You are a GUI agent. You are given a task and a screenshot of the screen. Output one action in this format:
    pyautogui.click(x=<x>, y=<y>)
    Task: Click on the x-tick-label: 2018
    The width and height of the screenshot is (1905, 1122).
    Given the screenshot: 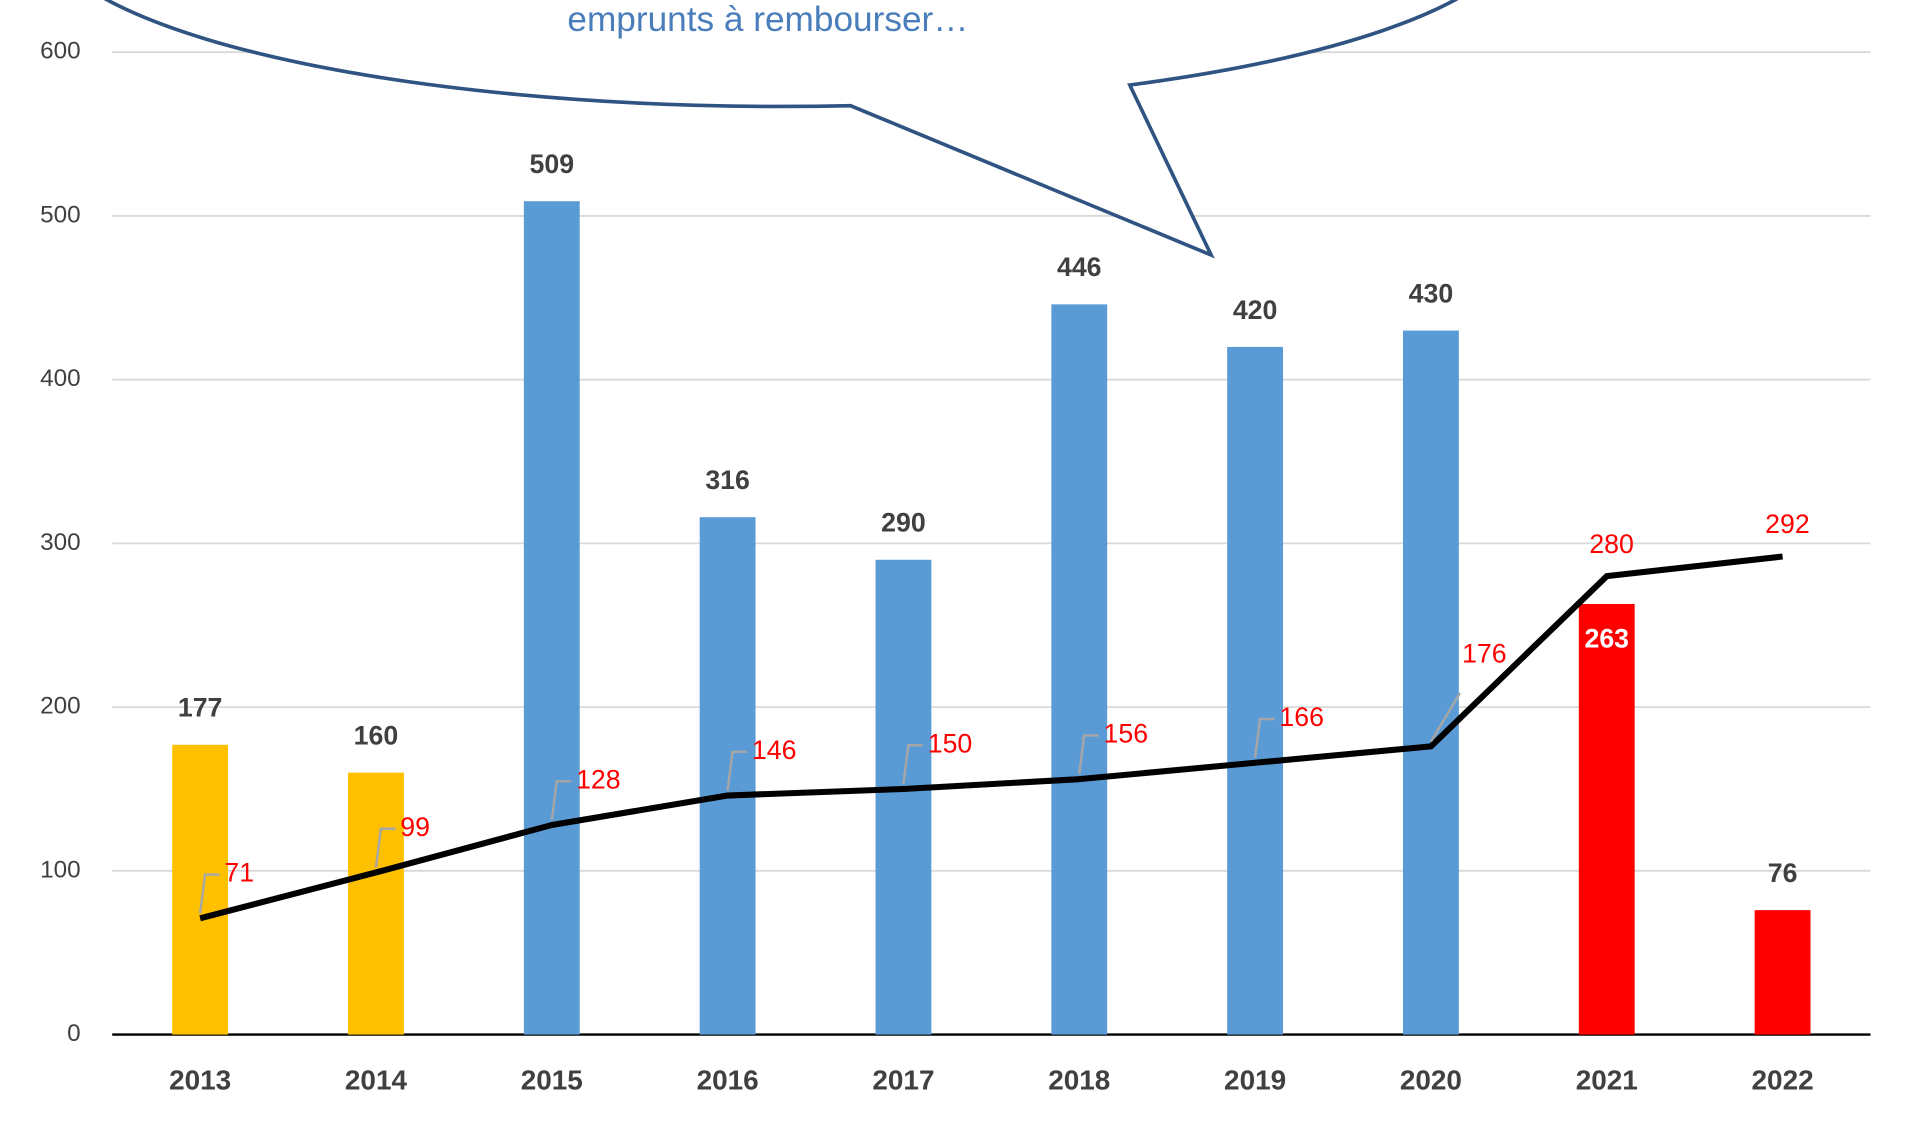 What is the action you would take?
    pyautogui.click(x=1079, y=1079)
    